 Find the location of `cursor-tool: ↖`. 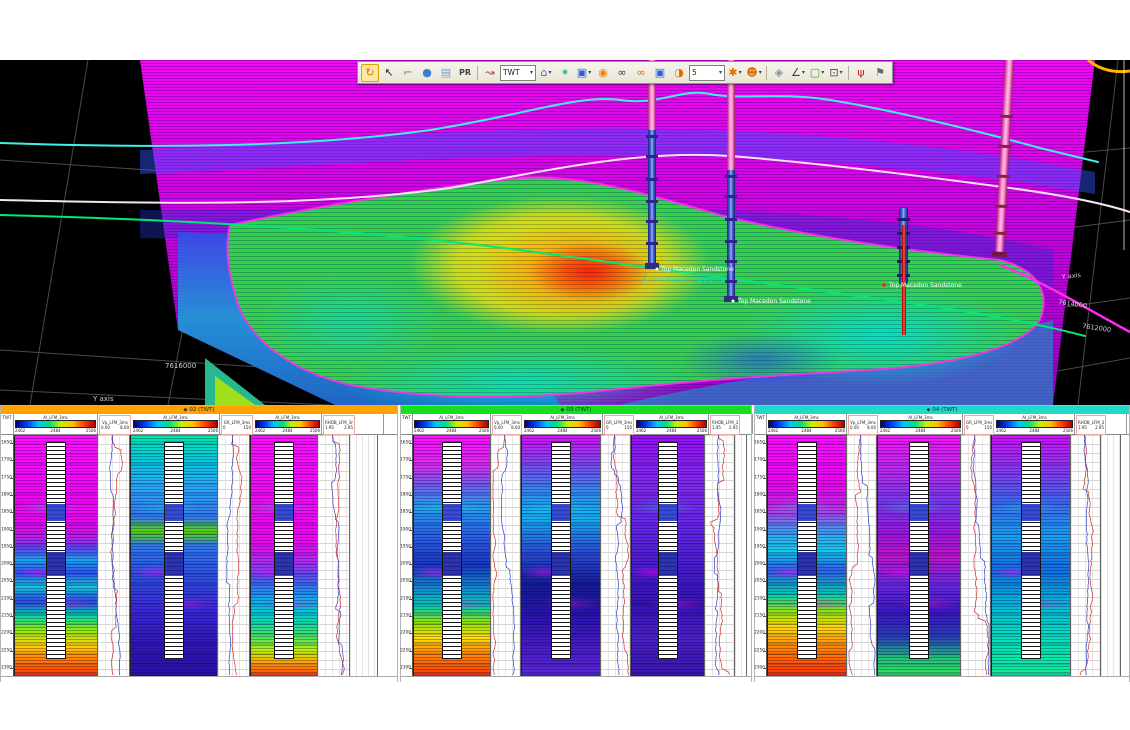

cursor-tool: ↖ is located at coordinates (389, 73).